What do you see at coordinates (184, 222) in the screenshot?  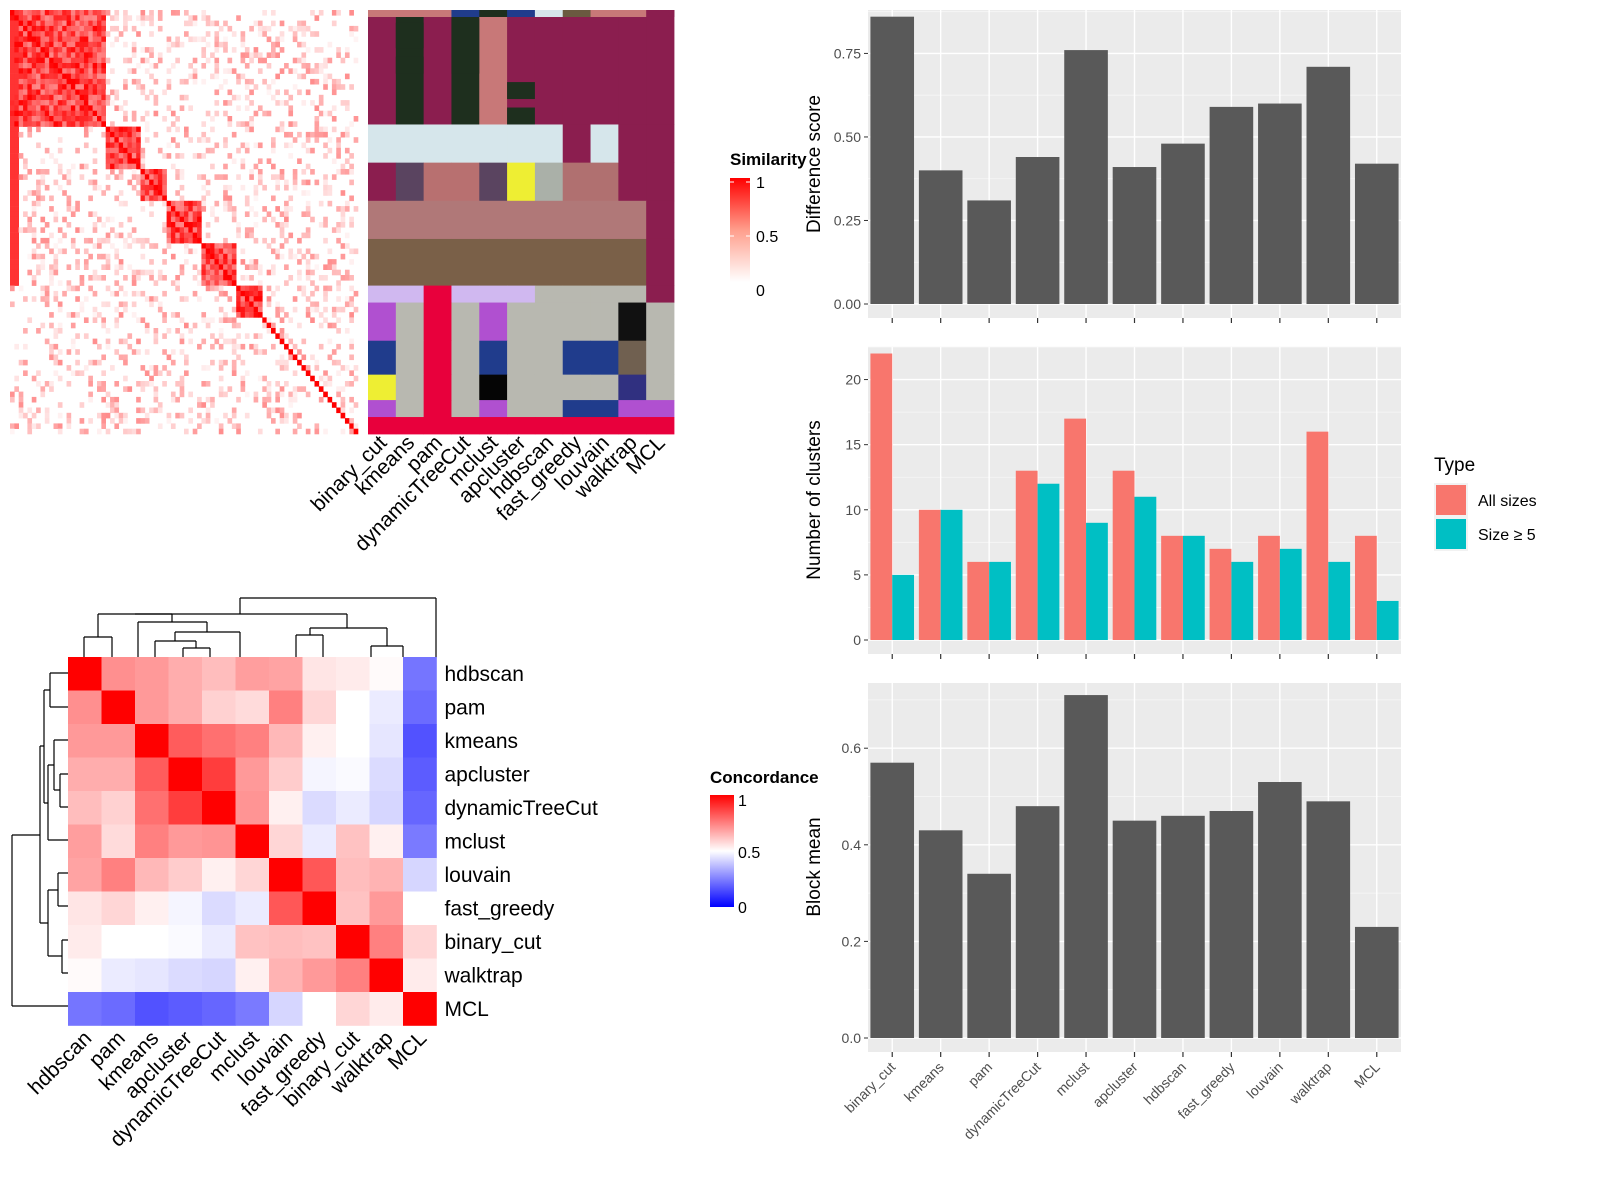 I see `similarity-heatmap` at bounding box center [184, 222].